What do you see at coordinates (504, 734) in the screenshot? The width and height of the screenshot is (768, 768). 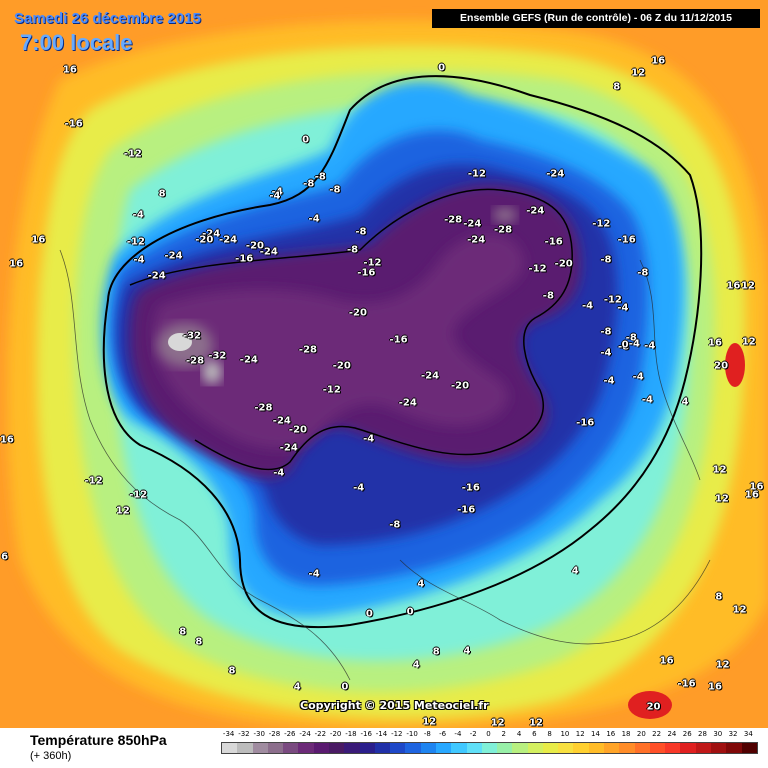 I see `legend-tick-label: 2` at bounding box center [504, 734].